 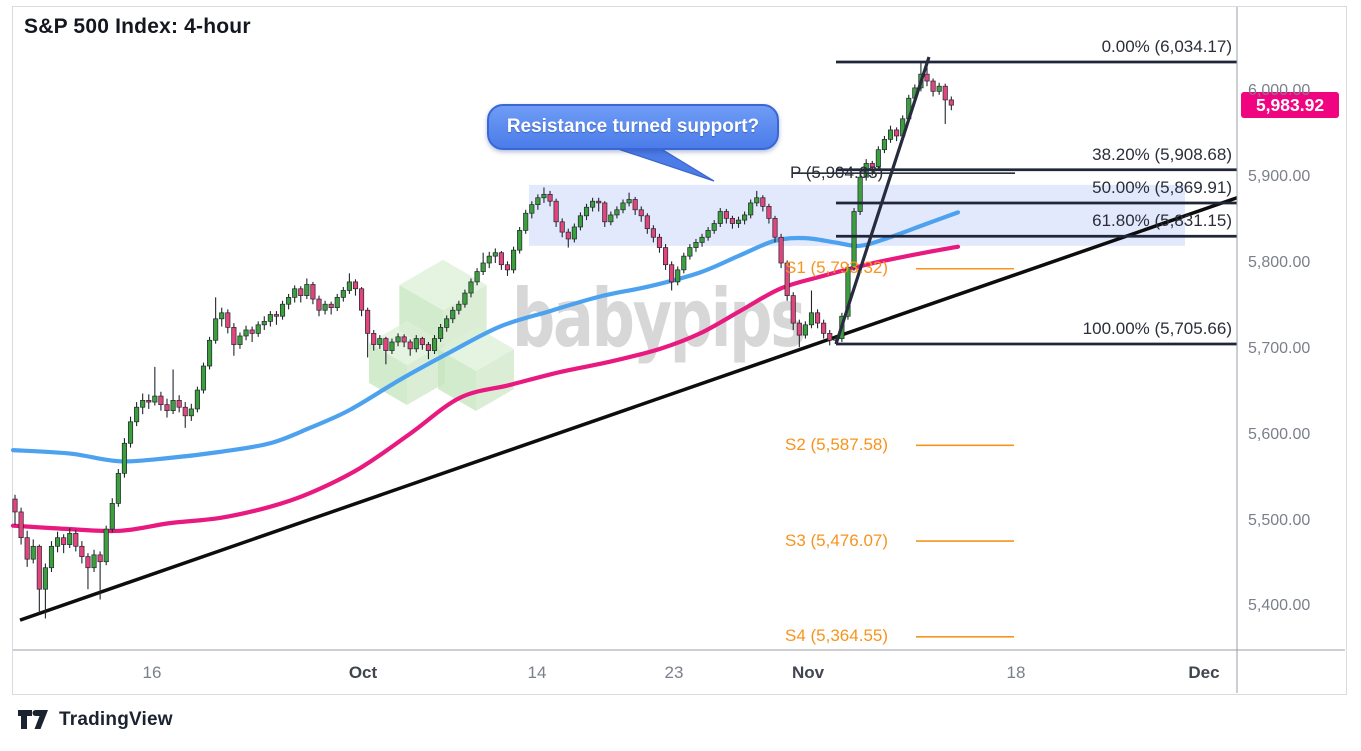 What do you see at coordinates (1279, 91) in the screenshot?
I see `price-axis-label: 6,000.00` at bounding box center [1279, 91].